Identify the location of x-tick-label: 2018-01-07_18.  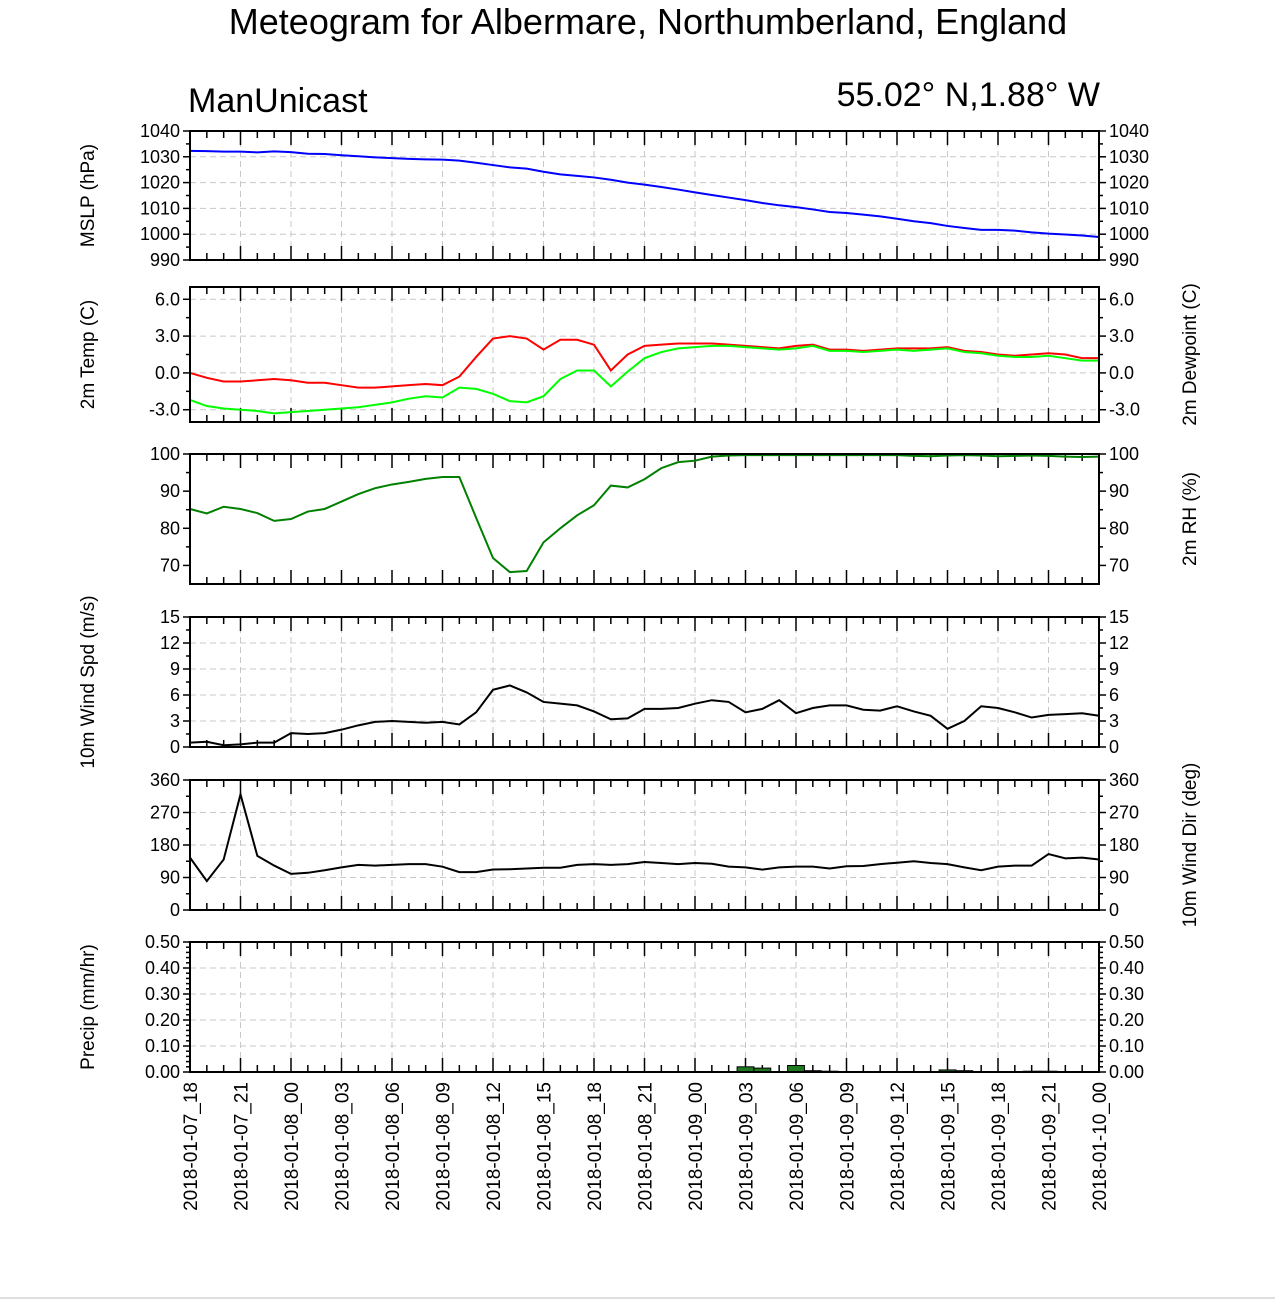
(191, 1146).